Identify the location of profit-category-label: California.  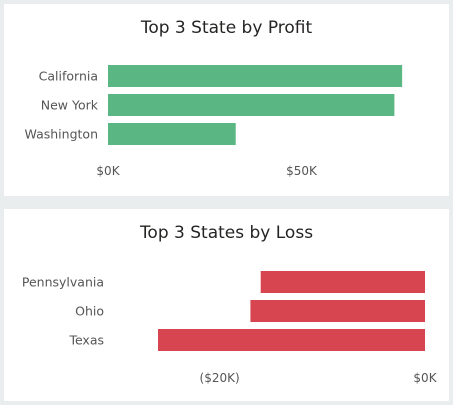
(68, 76).